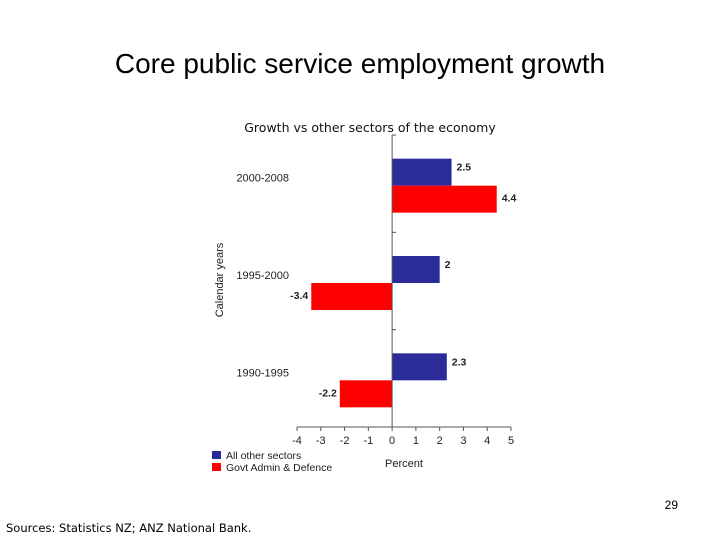  What do you see at coordinates (671, 505) in the screenshot?
I see `page-number: 29` at bounding box center [671, 505].